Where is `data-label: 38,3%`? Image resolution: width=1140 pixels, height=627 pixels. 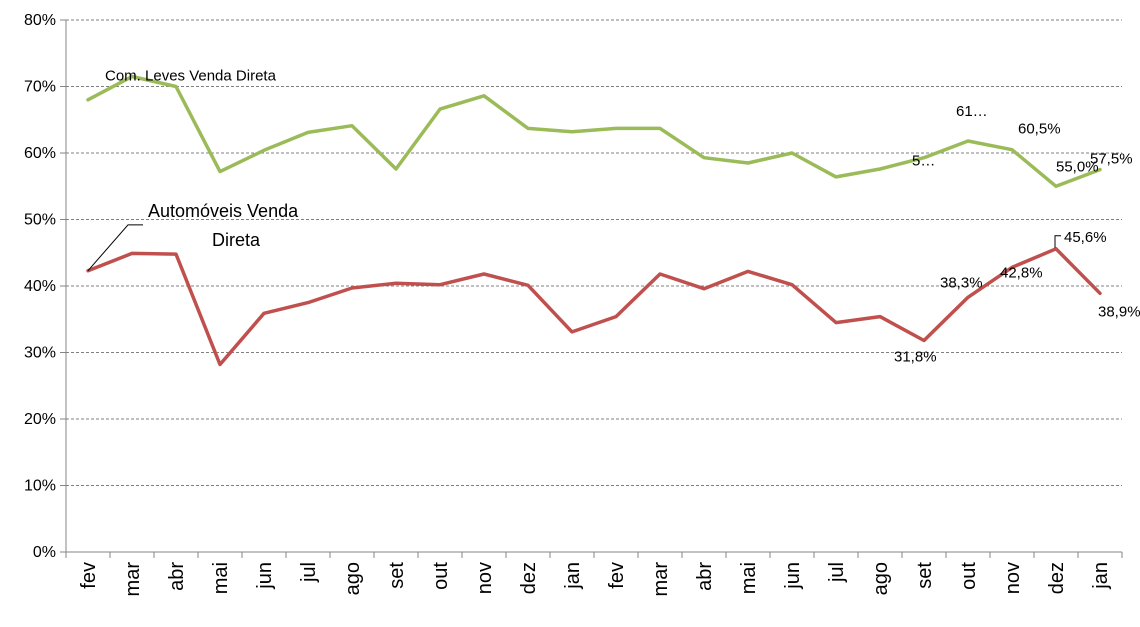
data-label: 38,3% is located at coordinates (961, 282).